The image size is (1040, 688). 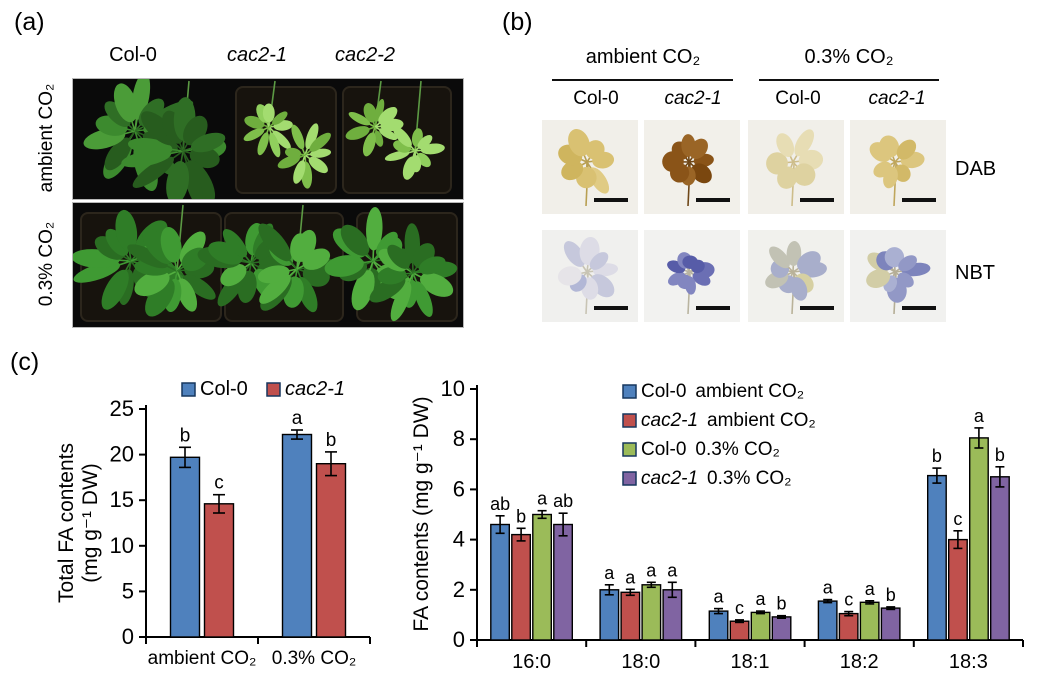 I want to click on group-underline-high-co2, so click(x=849, y=80).